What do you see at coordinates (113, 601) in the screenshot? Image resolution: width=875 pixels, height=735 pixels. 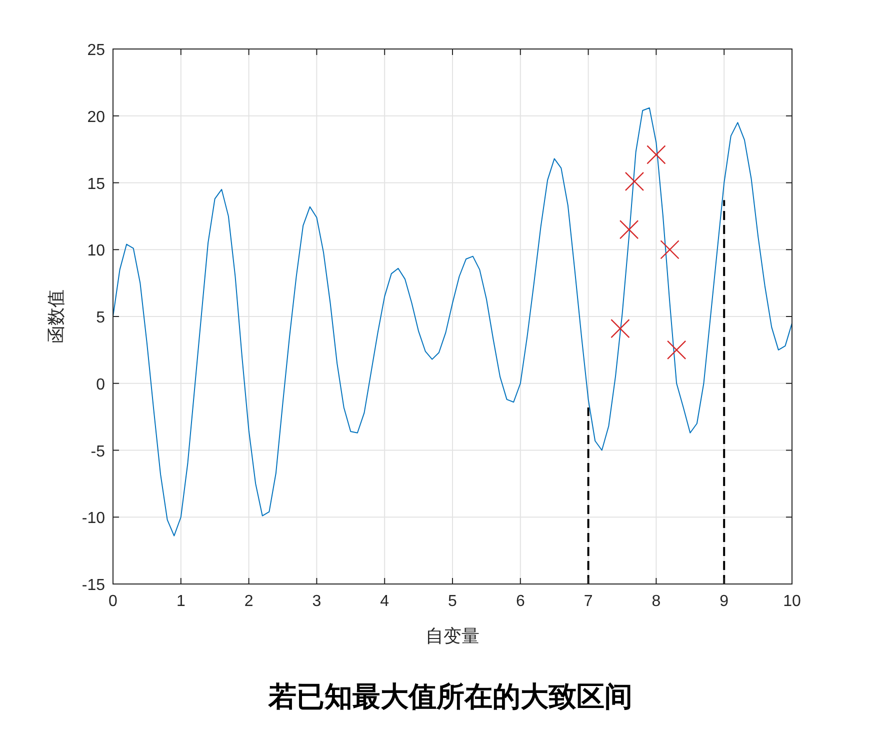 I see `x-tick-label: 0` at bounding box center [113, 601].